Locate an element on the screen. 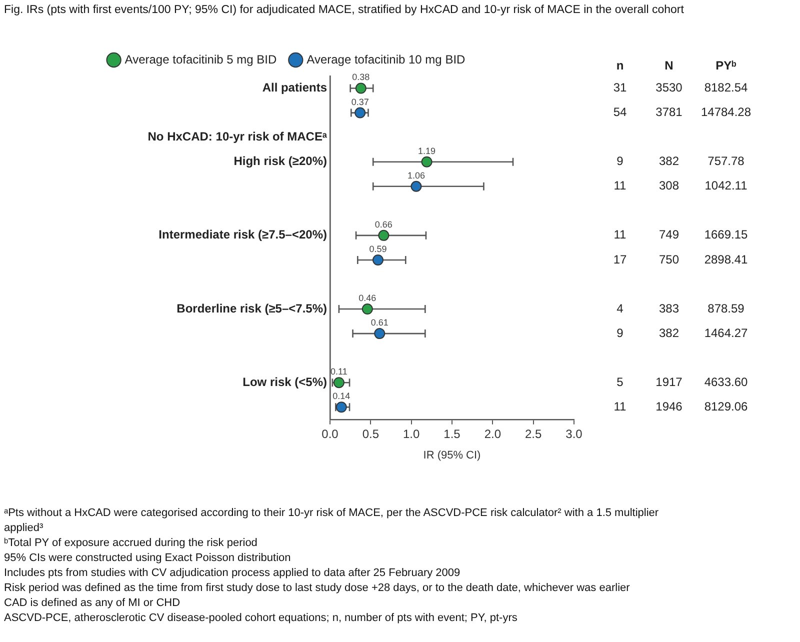 The width and height of the screenshot is (800, 642). y-tick-label: High risk (≥20%) is located at coordinates (280, 161).